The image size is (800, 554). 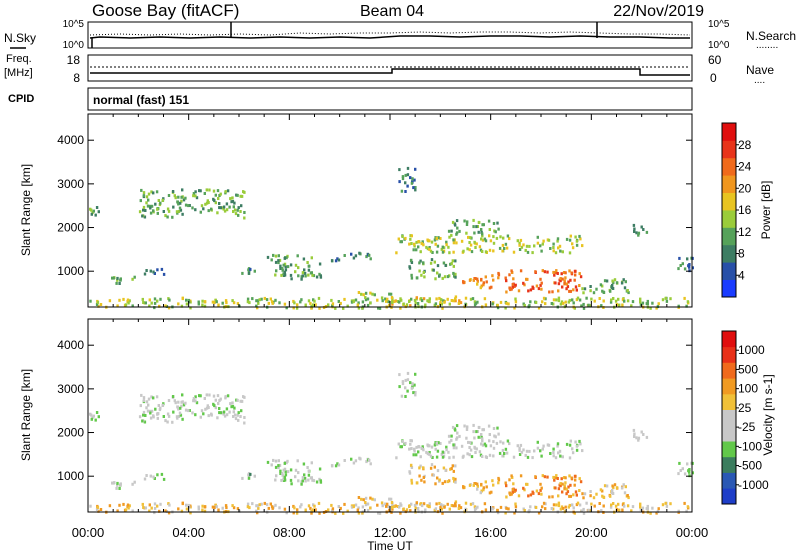 I want to click on station-title: Goose Bay (fitACF), so click(x=165, y=10).